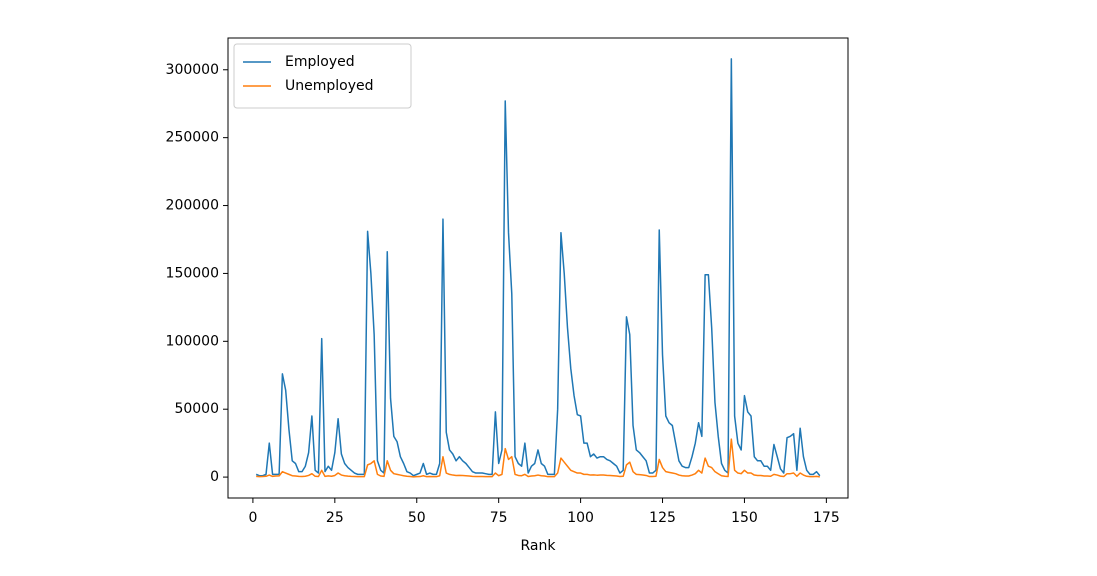 The image size is (1097, 576). I want to click on y-tick-label: 0, so click(214, 477).